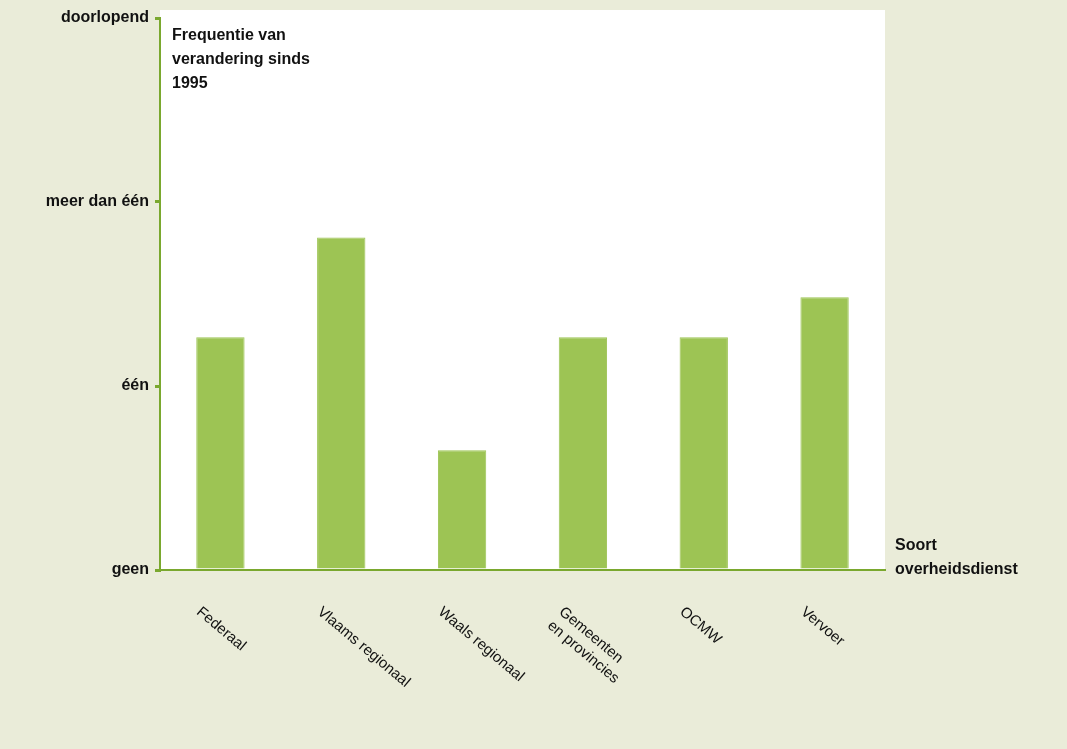  Describe the element at coordinates (957, 557) in the screenshot. I see `x-axis-title: Soort overheidsdienst` at that location.